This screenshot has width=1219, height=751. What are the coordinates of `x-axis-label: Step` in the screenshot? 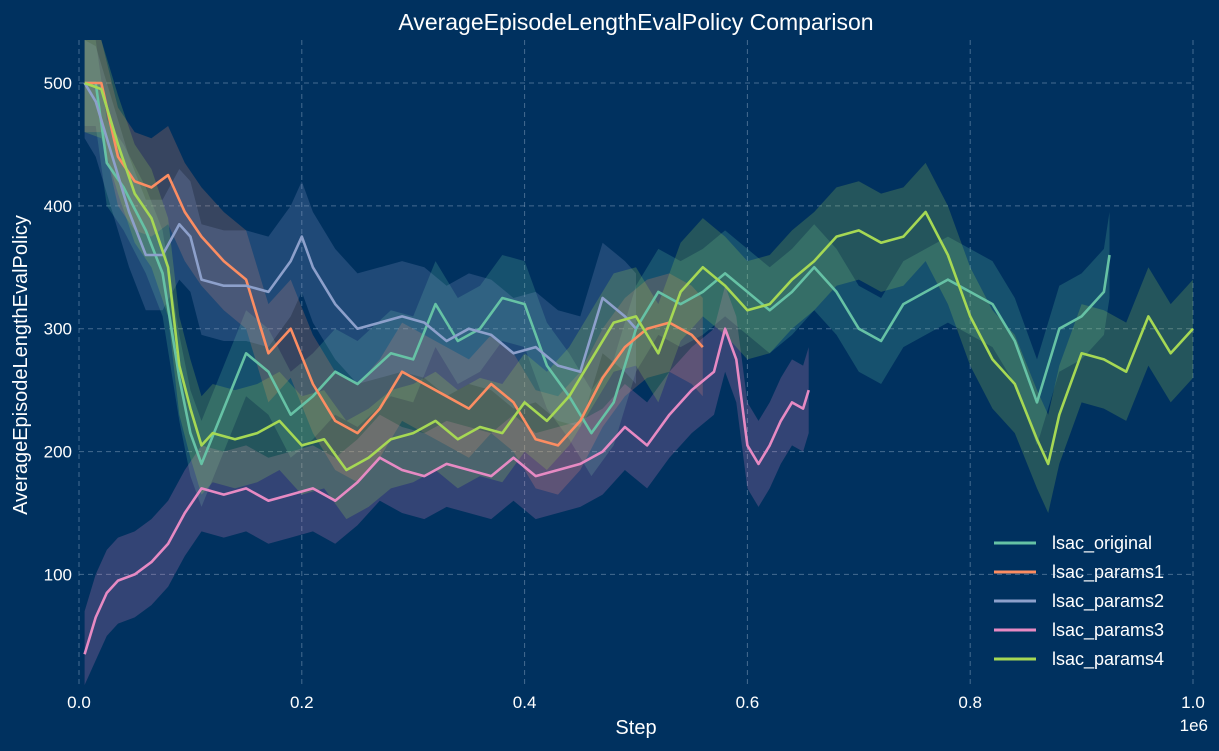 It's located at (635, 728).